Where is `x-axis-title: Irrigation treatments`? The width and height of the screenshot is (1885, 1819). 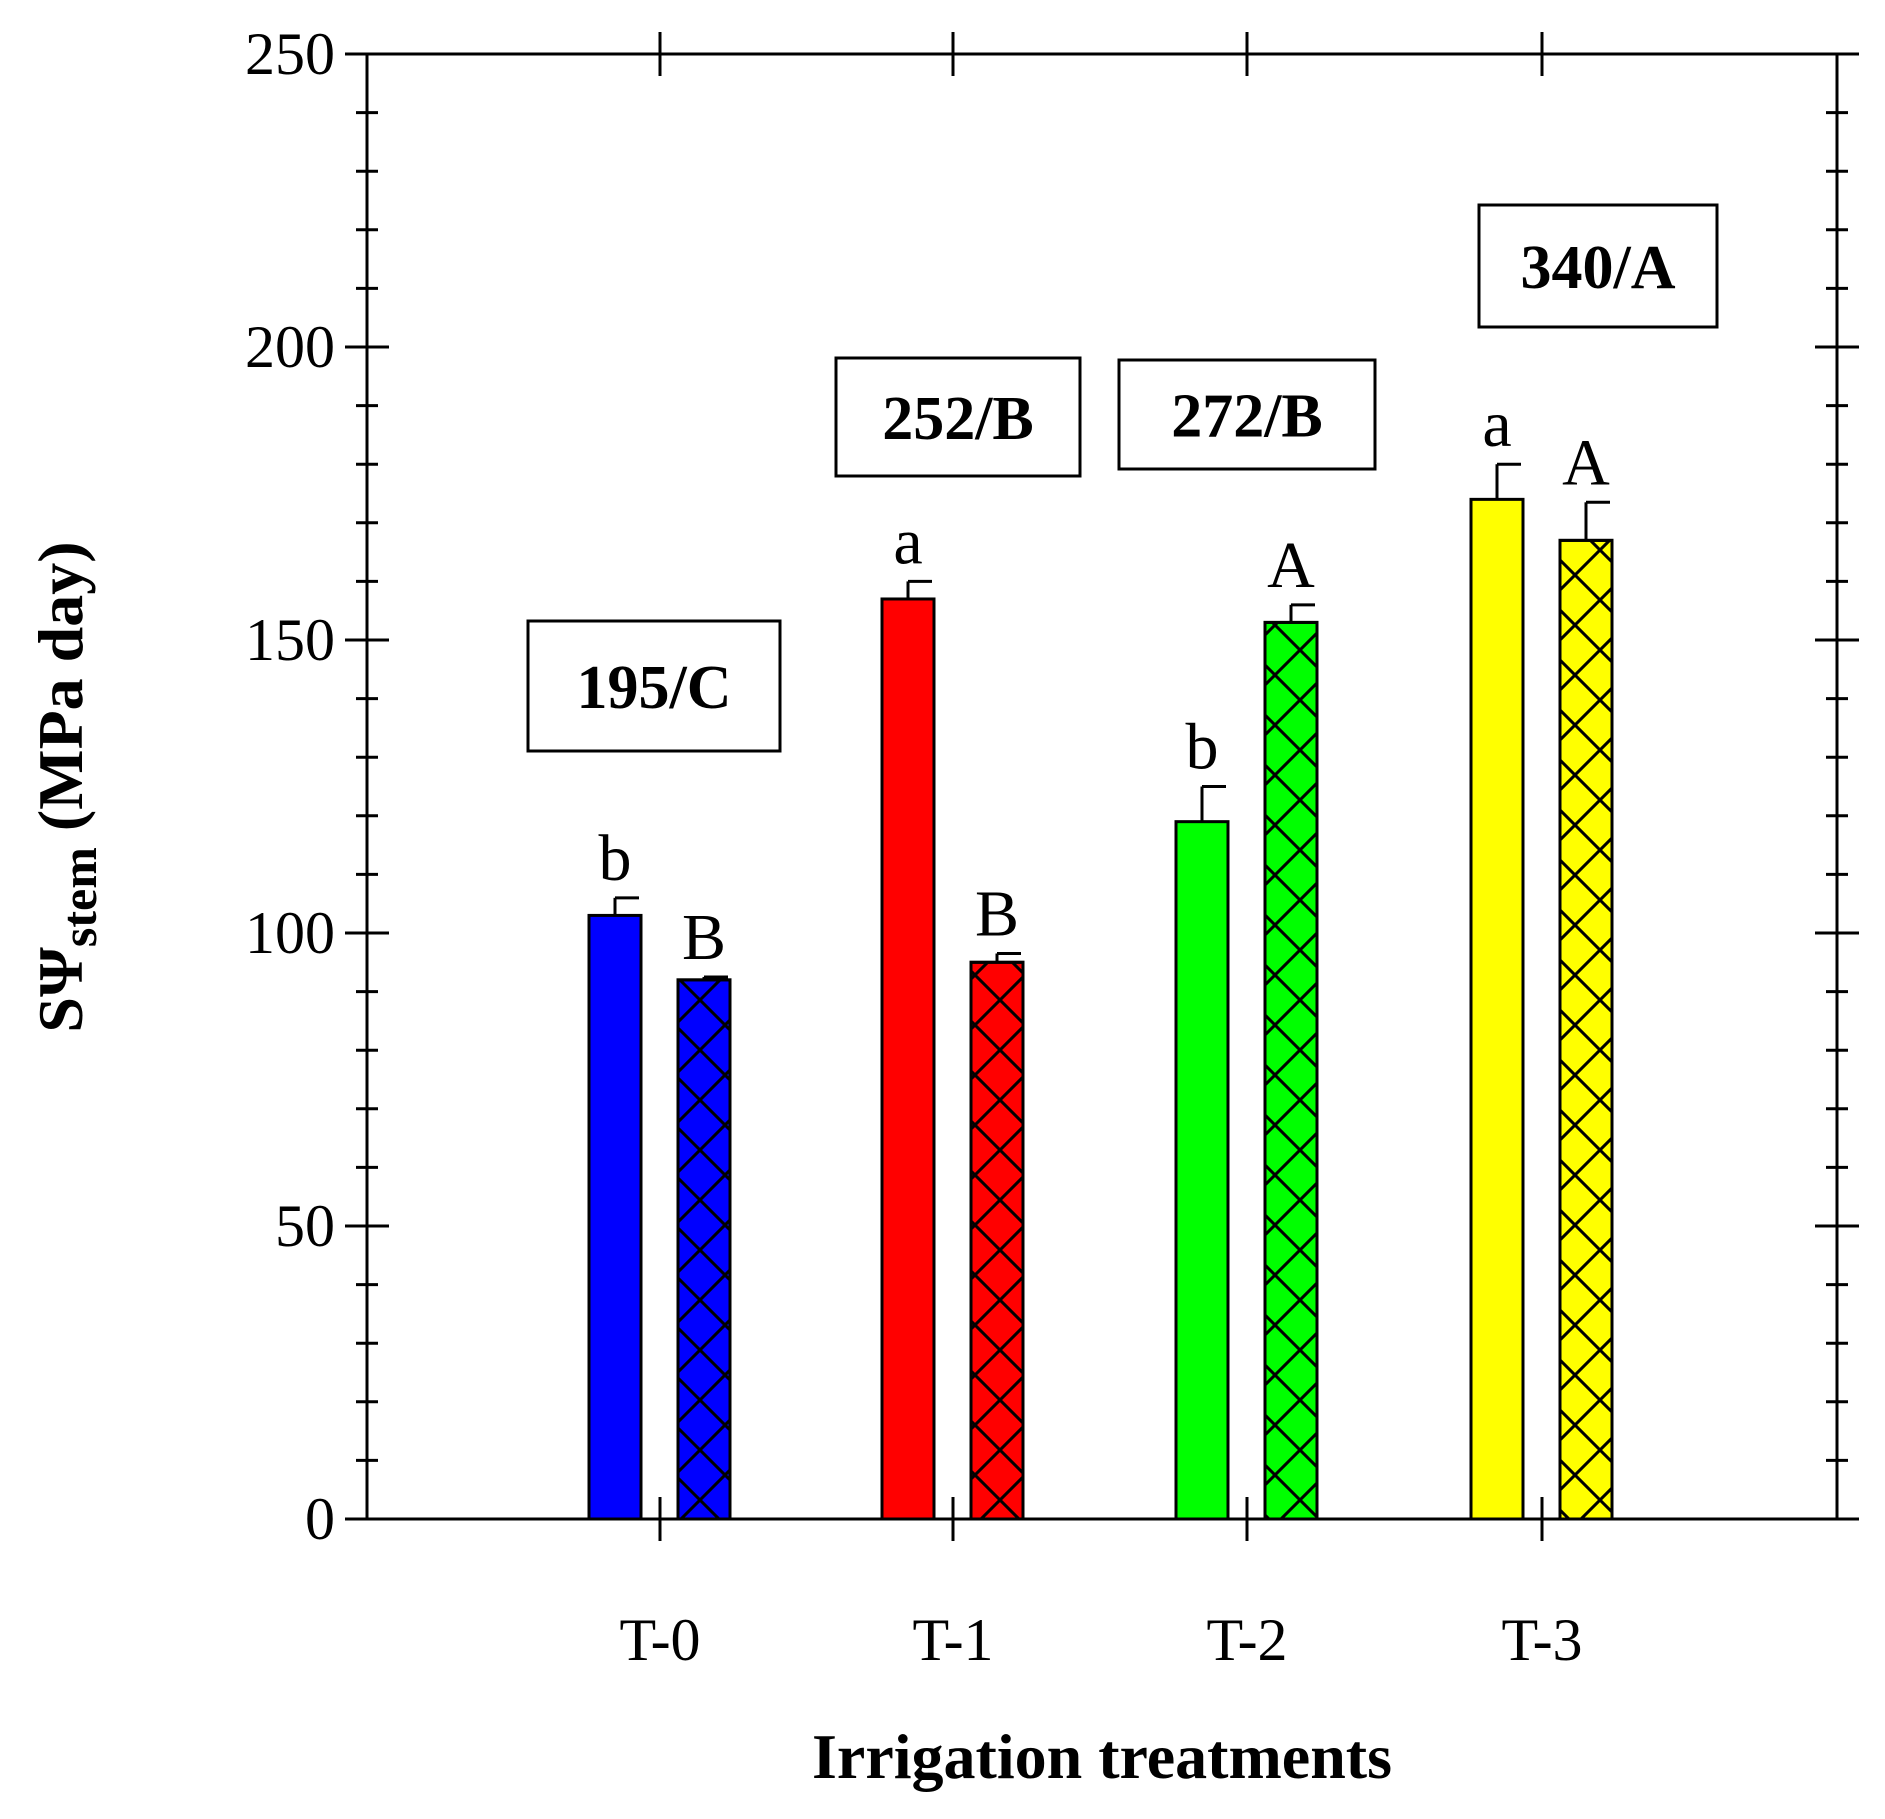 x-axis-title: Irrigation treatments is located at coordinates (1102, 1756).